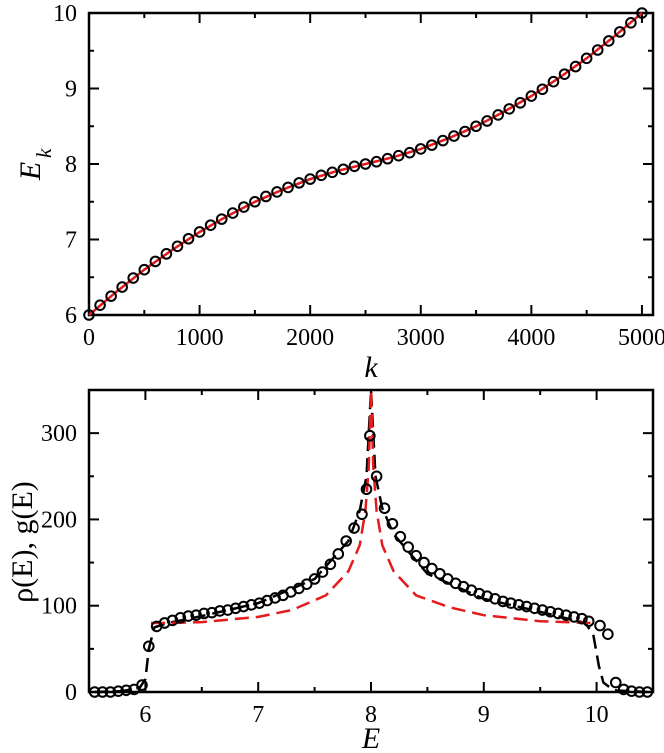  What do you see at coordinates (145, 715) in the screenshot?
I see `x-tick-label: 6` at bounding box center [145, 715].